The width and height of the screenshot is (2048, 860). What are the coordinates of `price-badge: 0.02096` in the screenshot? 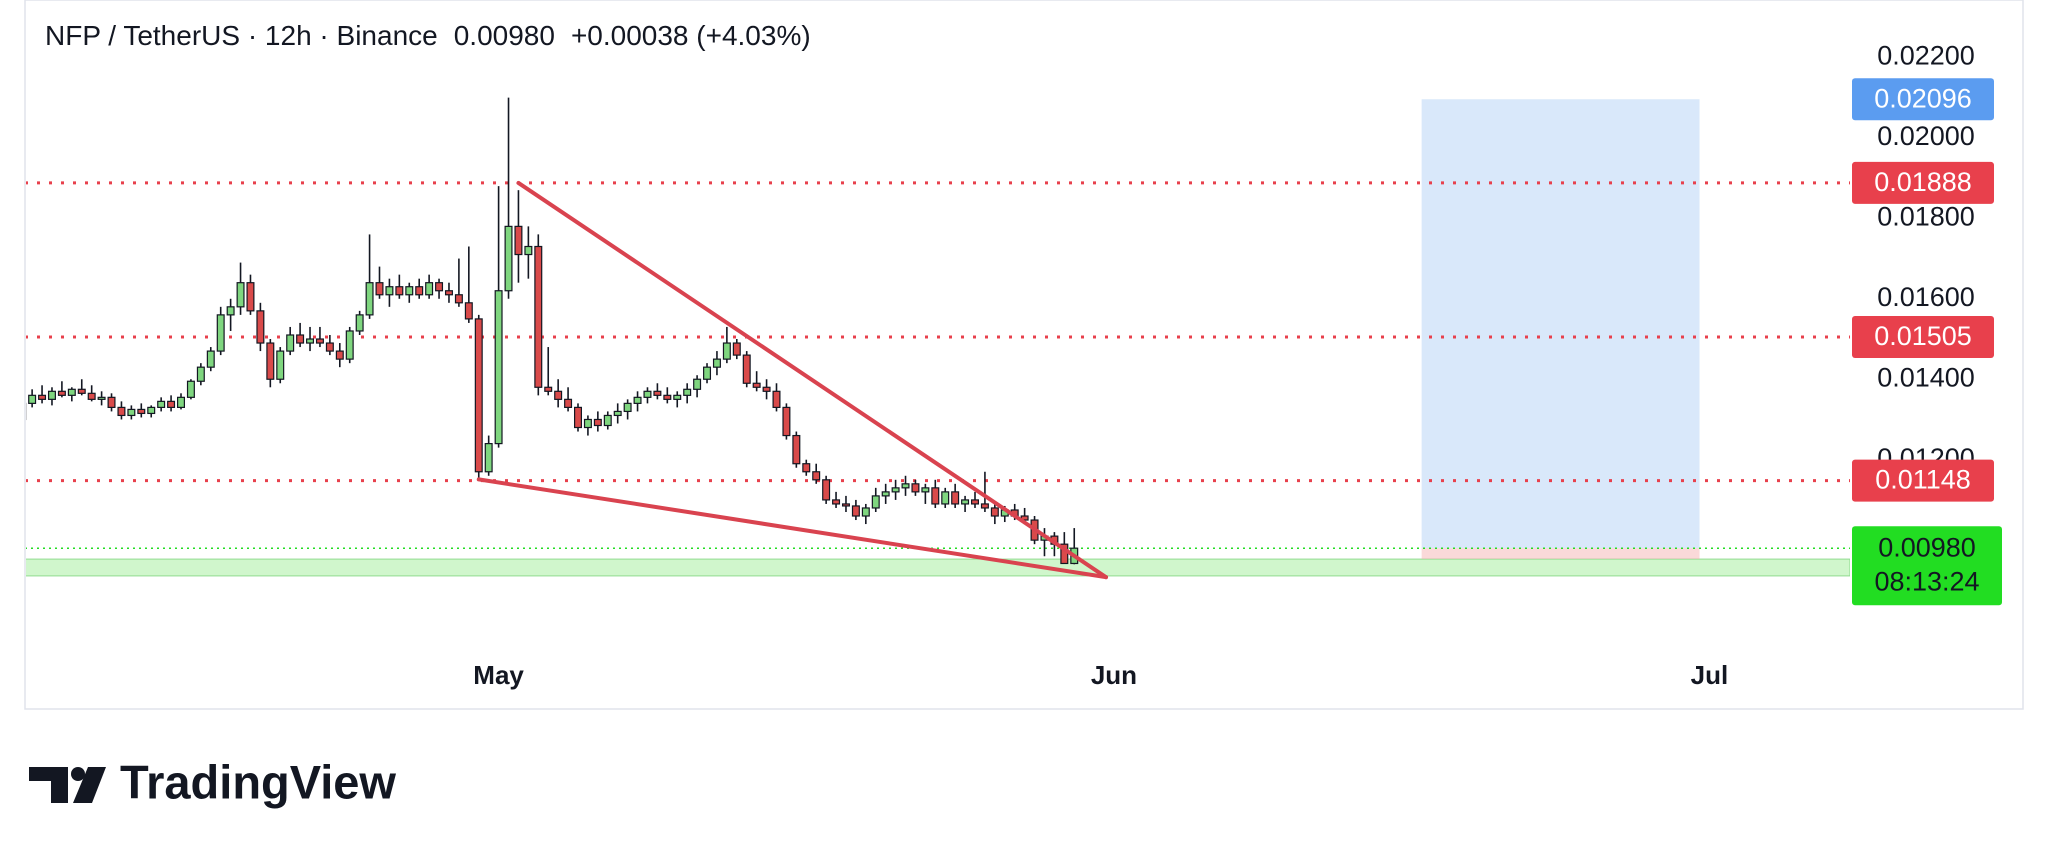 It's located at (1923, 98).